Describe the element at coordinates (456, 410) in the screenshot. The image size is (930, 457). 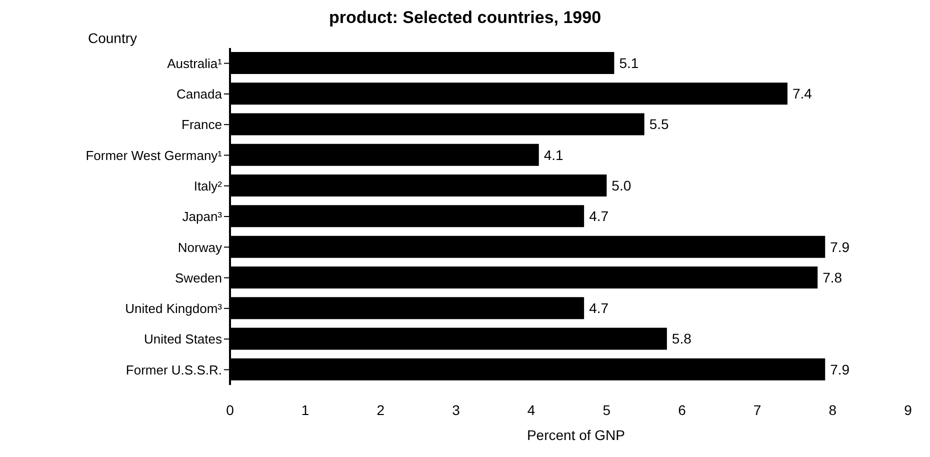
I see `x-tick-label: 3` at that location.